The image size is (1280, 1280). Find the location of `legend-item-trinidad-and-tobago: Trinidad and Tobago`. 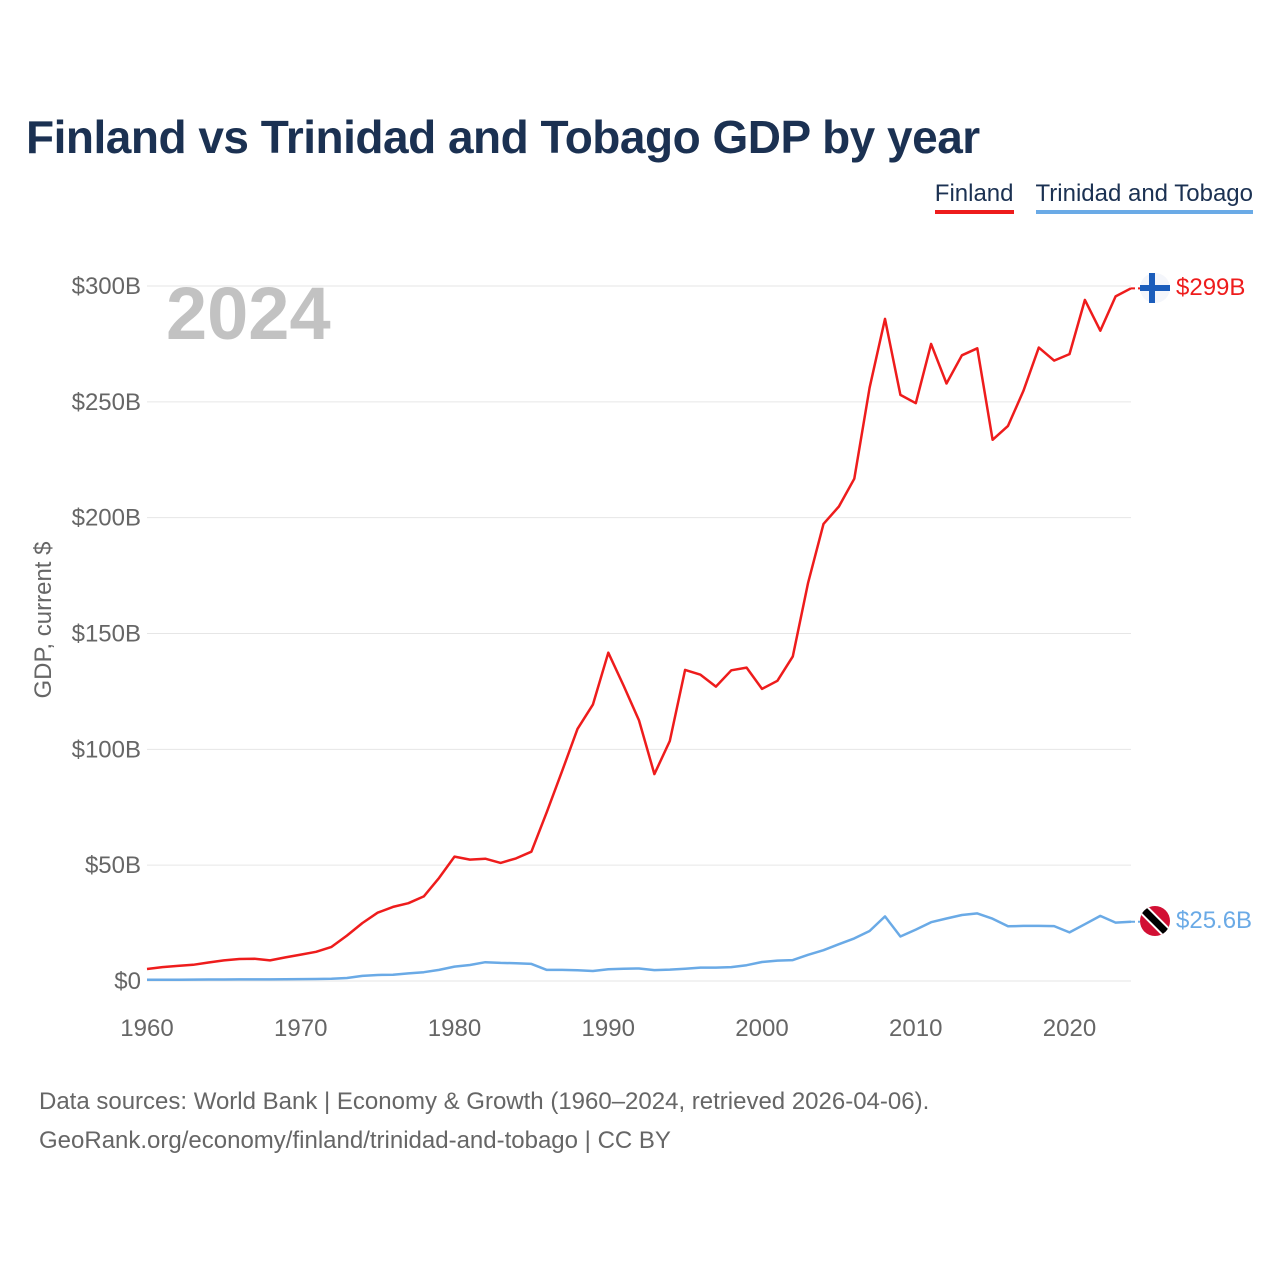

legend-item-trinidad-and-tobago: Trinidad and Tobago is located at coordinates (1144, 197).